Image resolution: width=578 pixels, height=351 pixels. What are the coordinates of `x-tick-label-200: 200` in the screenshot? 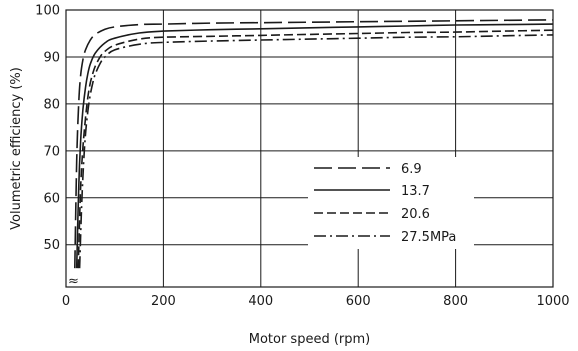 It's located at (163, 301).